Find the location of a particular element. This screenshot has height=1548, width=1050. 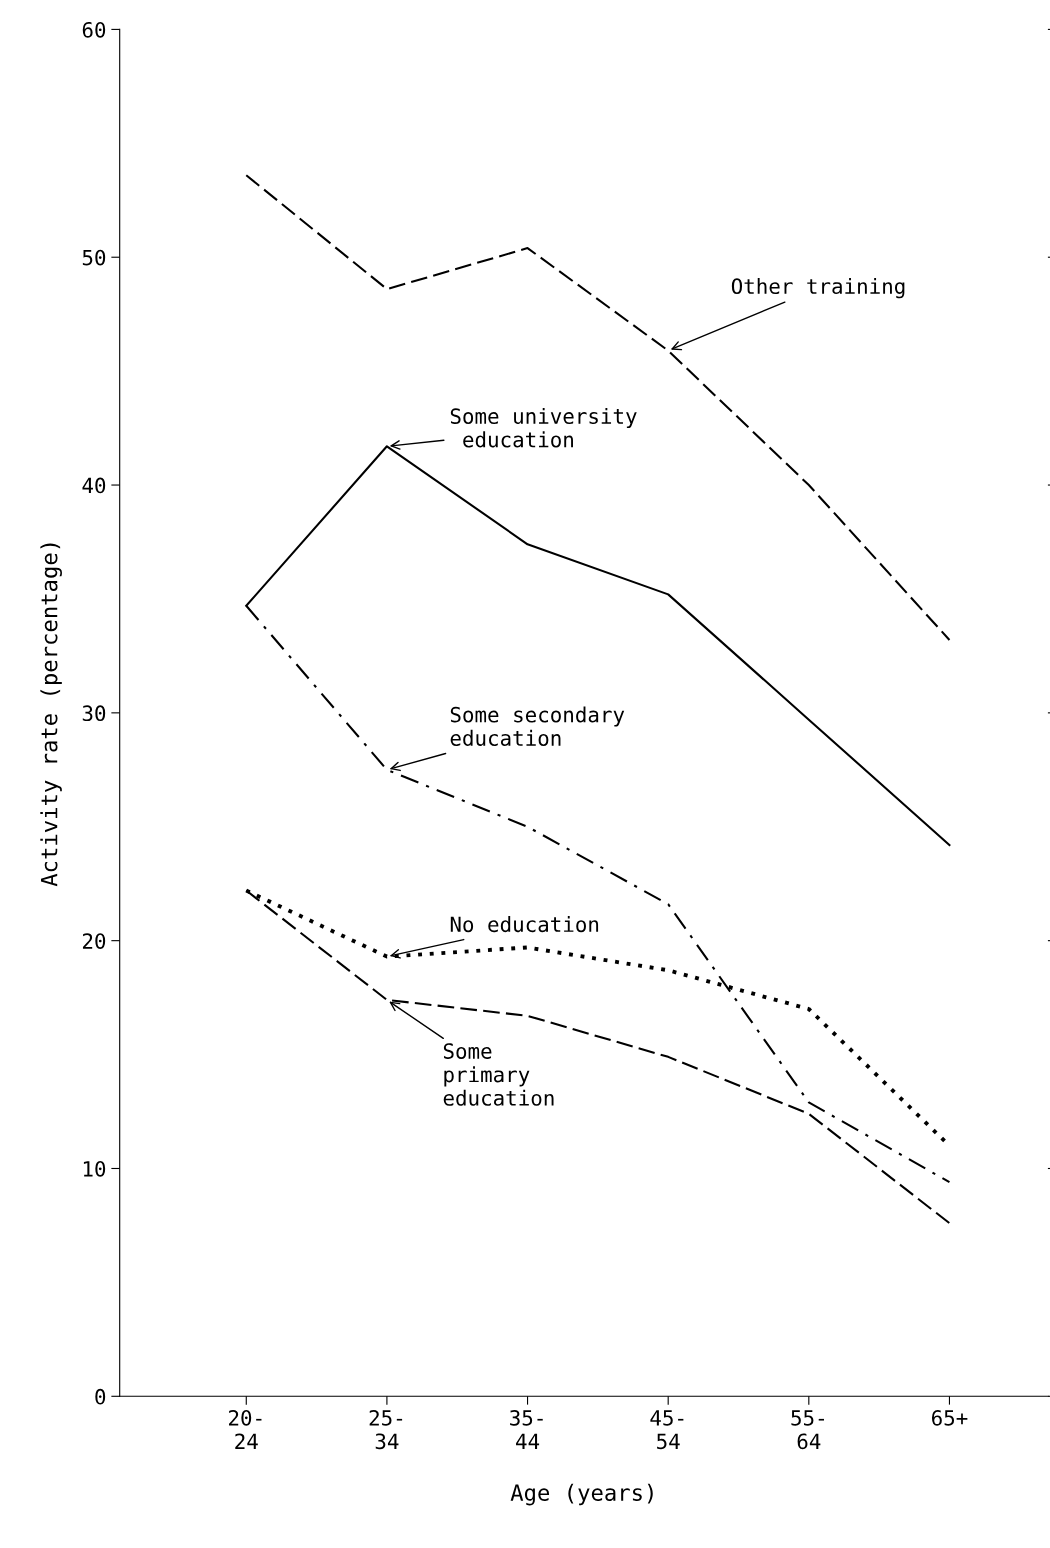

x-tick-label: 55- 64 is located at coordinates (808, 1430).